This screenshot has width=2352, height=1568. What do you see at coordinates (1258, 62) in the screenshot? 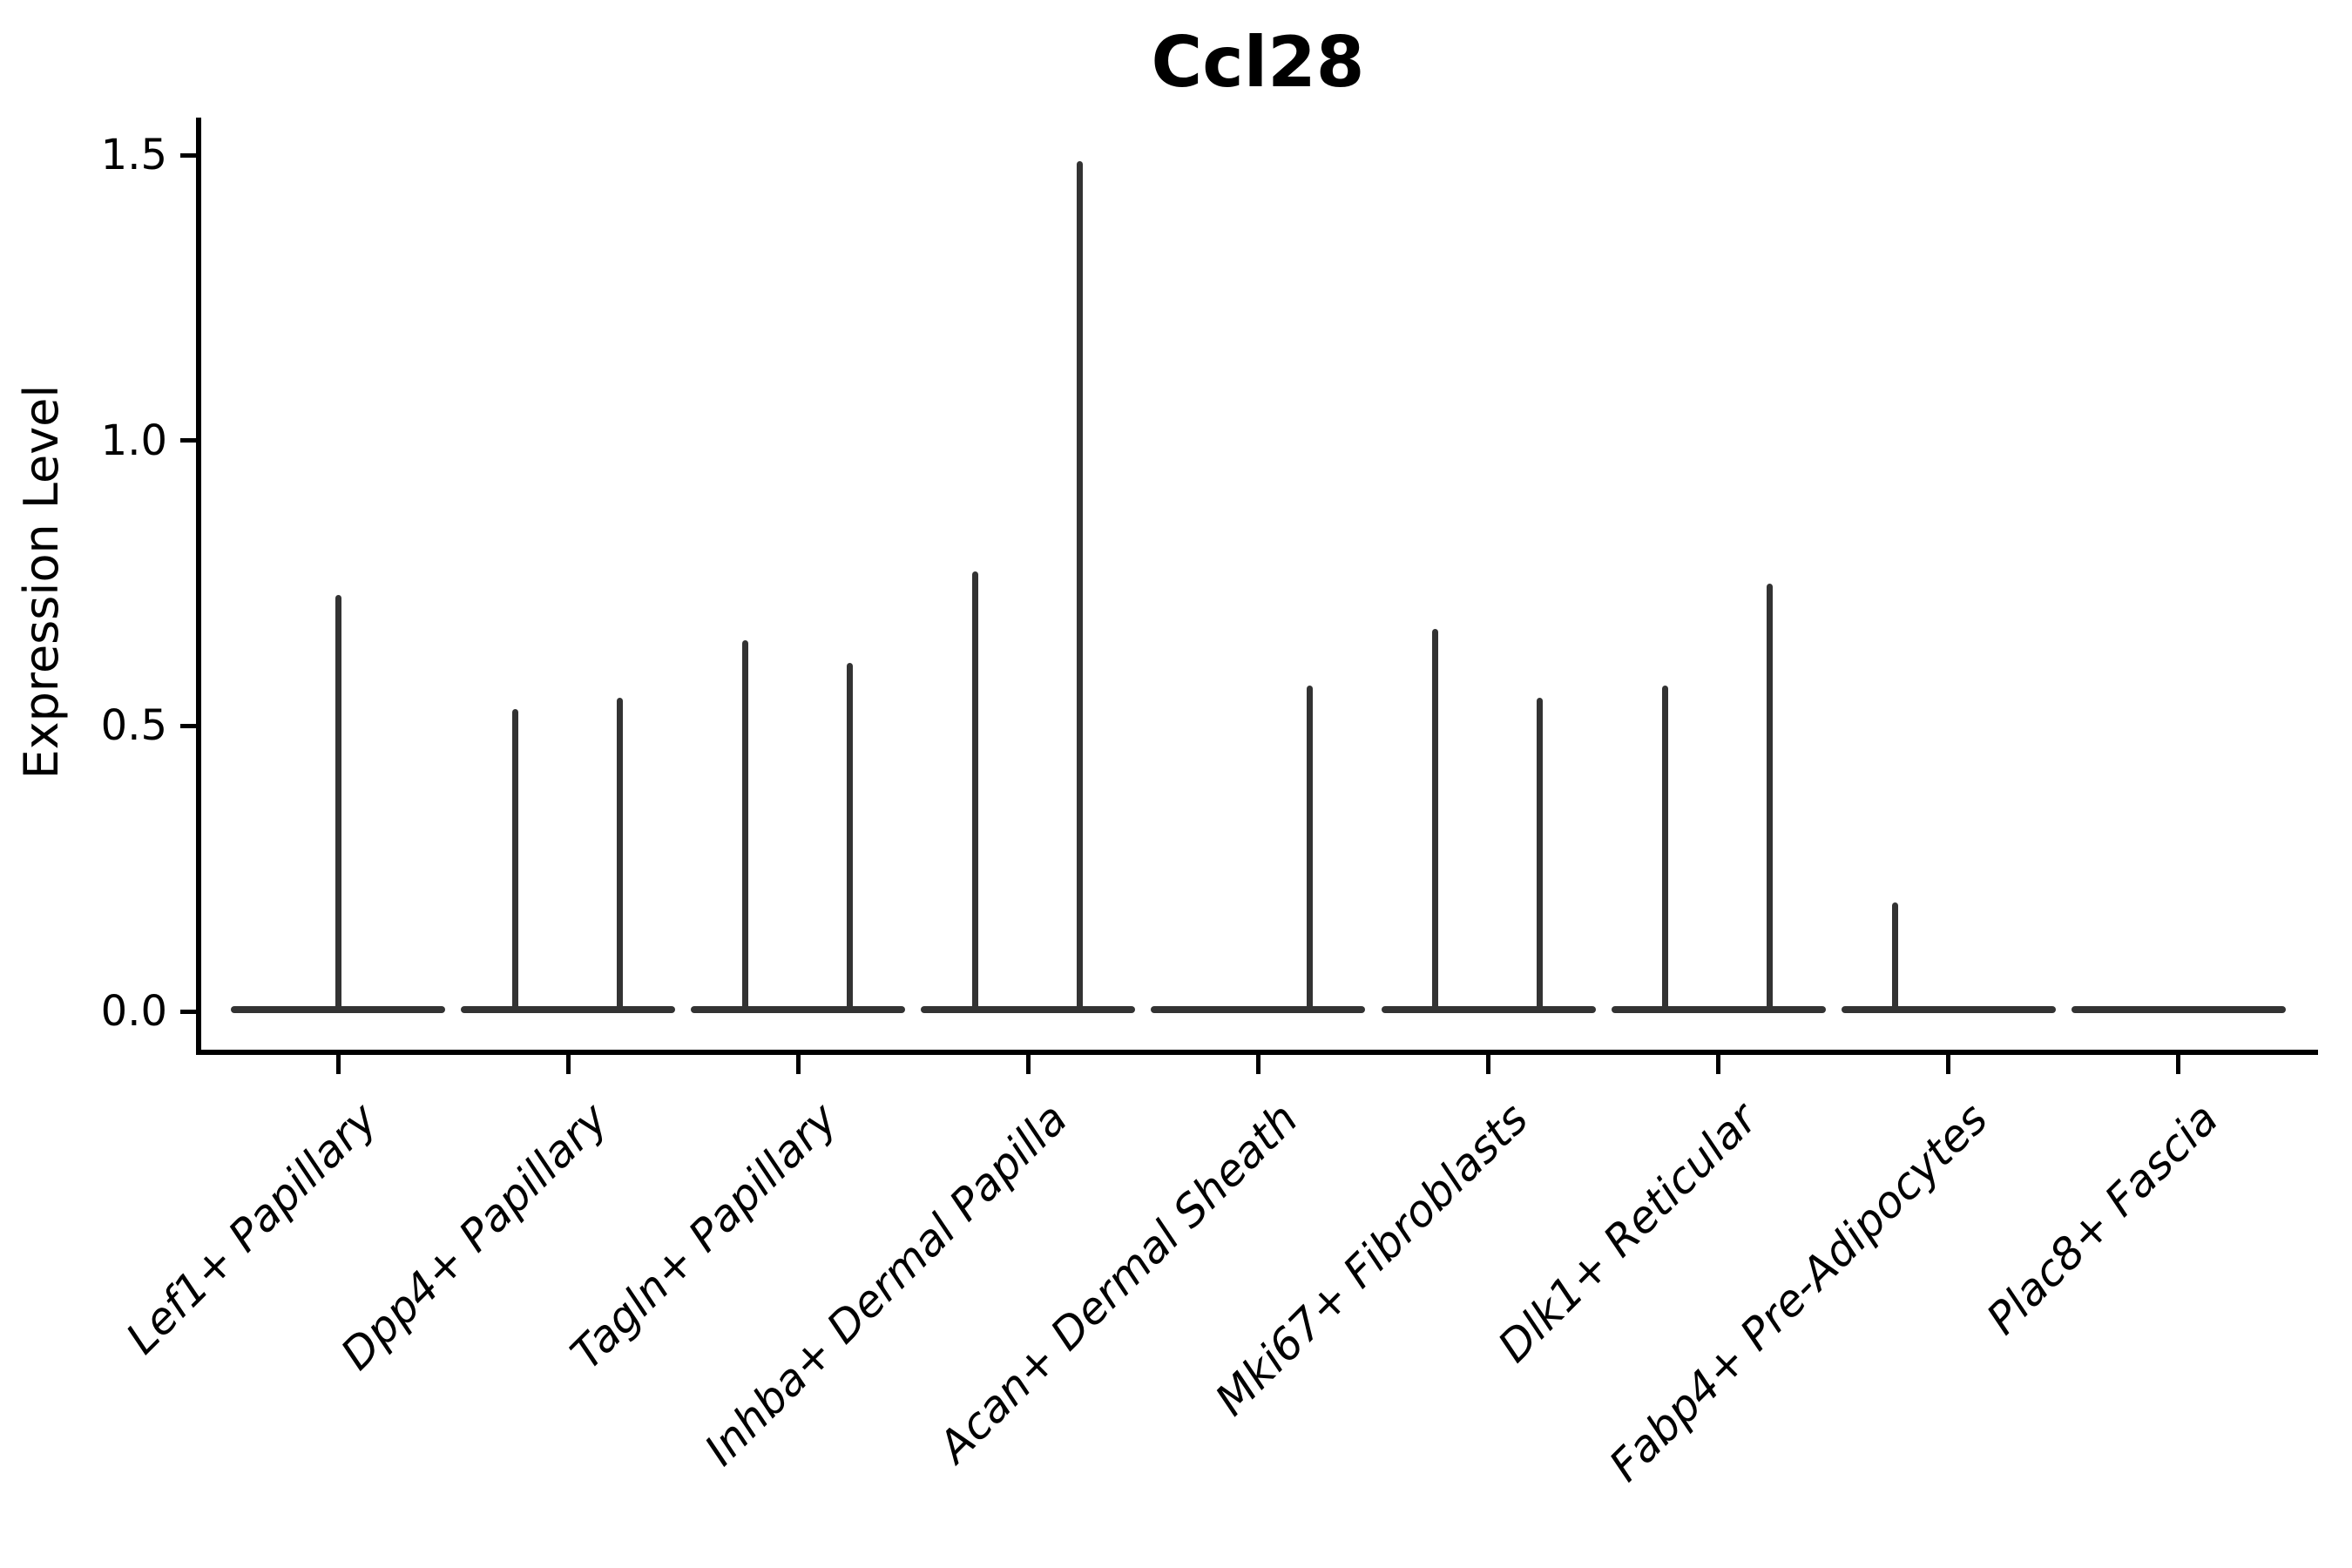
I see `chart-title: Ccl28` at bounding box center [1258, 62].